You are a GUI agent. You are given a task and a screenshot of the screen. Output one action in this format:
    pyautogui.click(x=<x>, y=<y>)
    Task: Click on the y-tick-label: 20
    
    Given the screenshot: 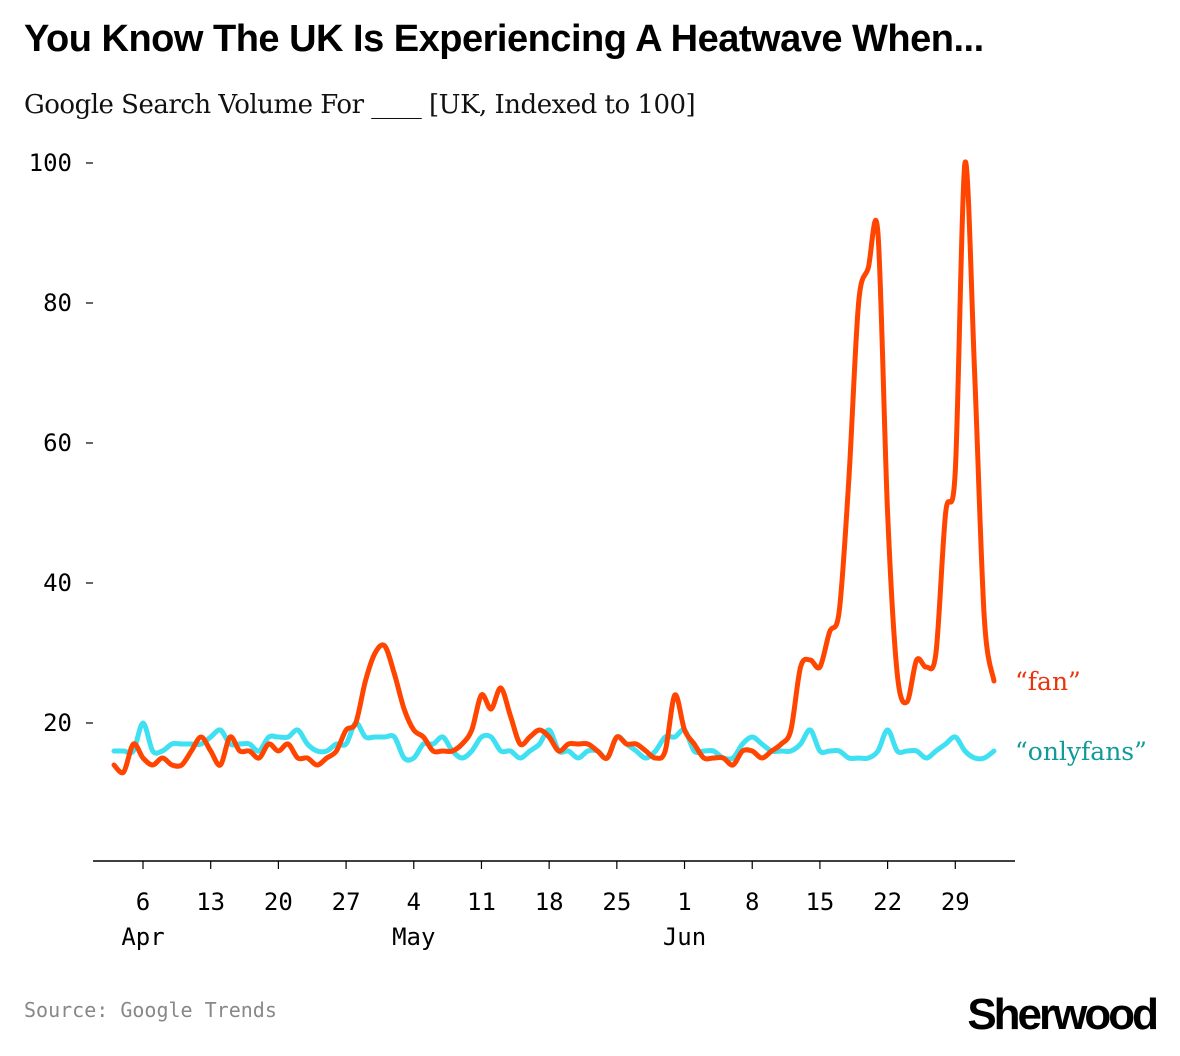 What is the action you would take?
    pyautogui.click(x=57, y=723)
    